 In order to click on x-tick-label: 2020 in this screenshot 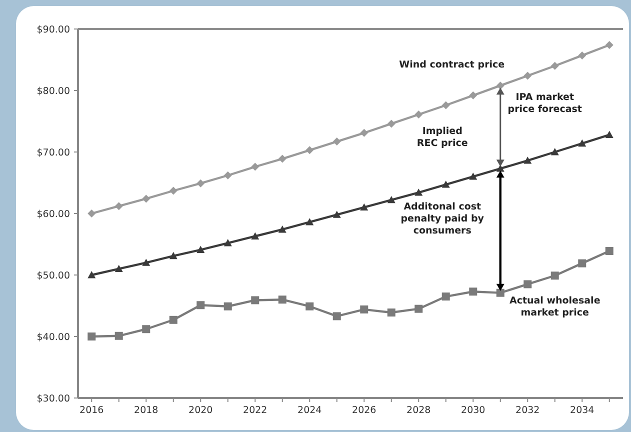, I will do `click(200, 410)`.